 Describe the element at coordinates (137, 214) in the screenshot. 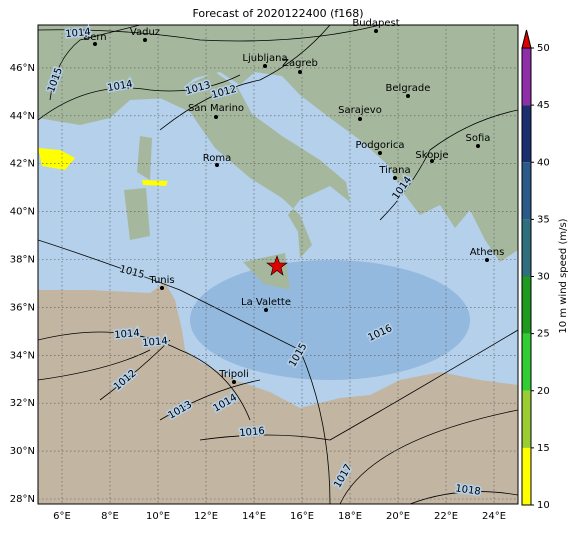

I see `sardinia` at that location.